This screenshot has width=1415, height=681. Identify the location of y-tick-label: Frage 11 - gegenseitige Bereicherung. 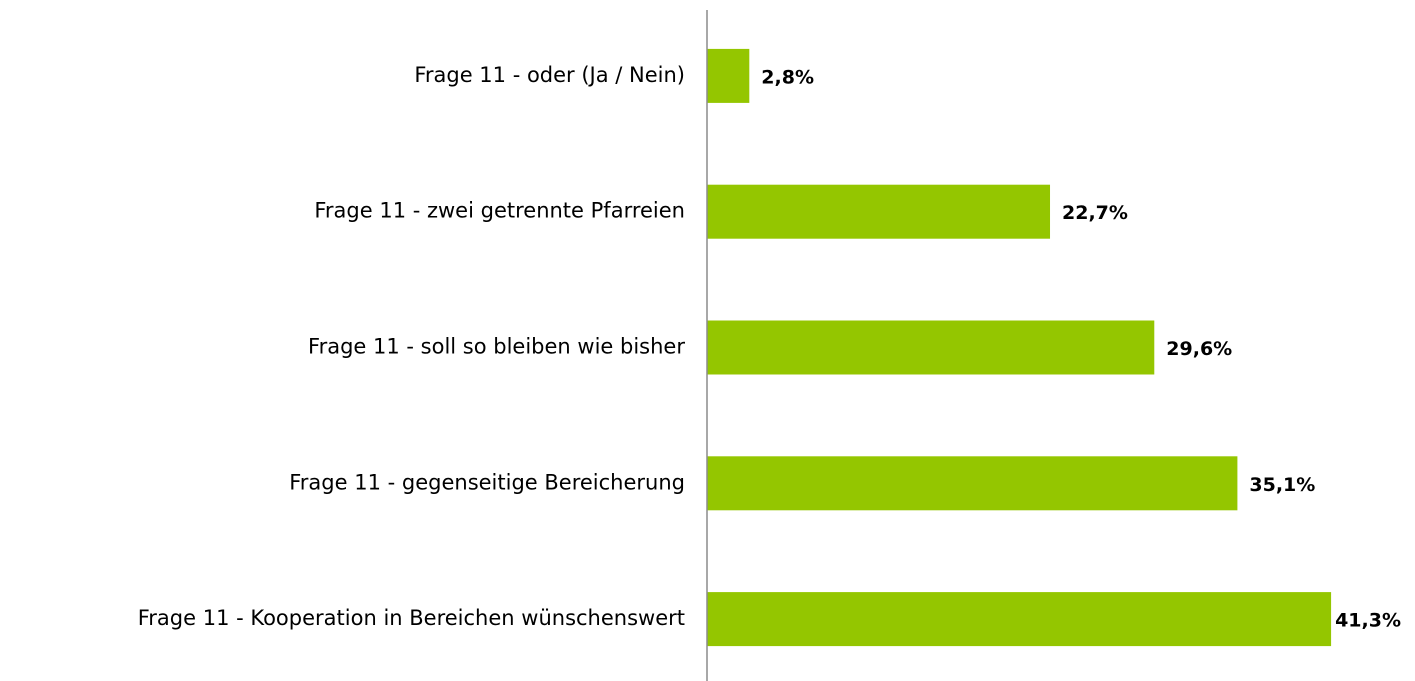
(487, 482).